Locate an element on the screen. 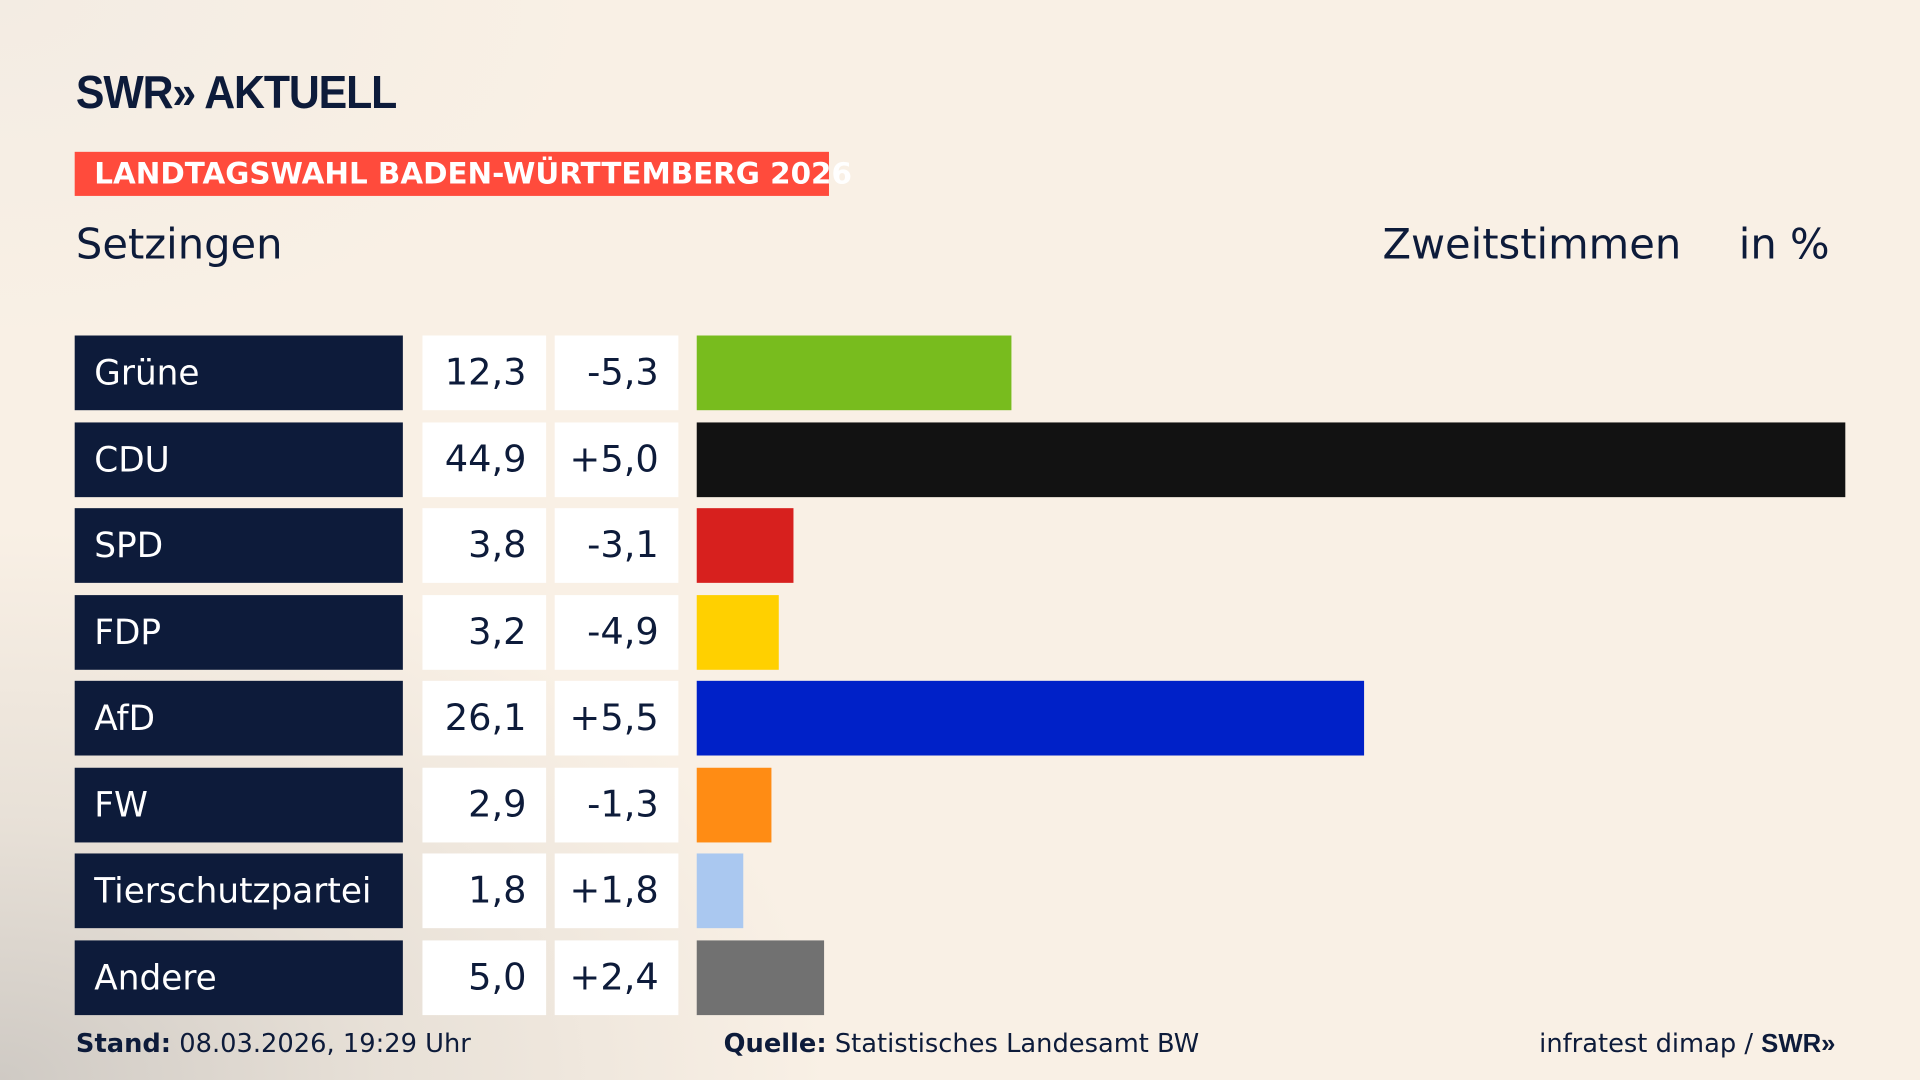  party-name: CDU is located at coordinates (238, 459).